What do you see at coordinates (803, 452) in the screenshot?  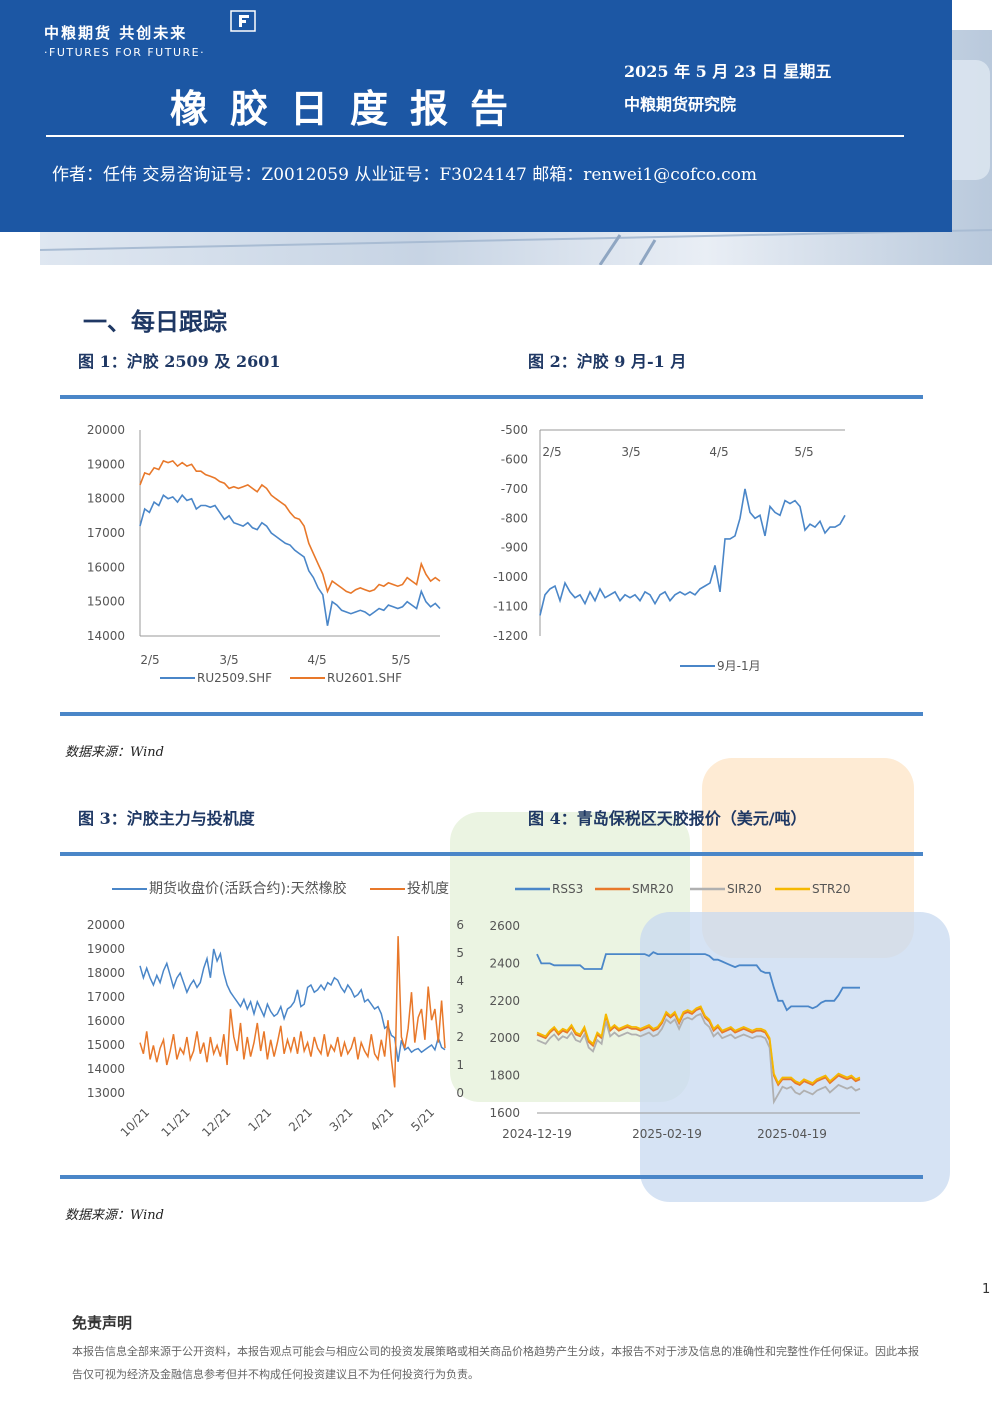 I see `fig2-x-tick-label: 5/5` at bounding box center [803, 452].